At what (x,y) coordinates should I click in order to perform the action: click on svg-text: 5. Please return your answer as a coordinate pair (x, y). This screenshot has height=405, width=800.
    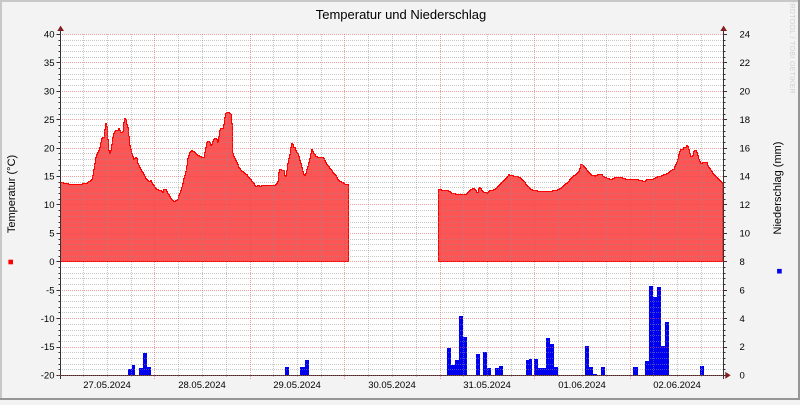
    Looking at the image, I should click on (51, 234).